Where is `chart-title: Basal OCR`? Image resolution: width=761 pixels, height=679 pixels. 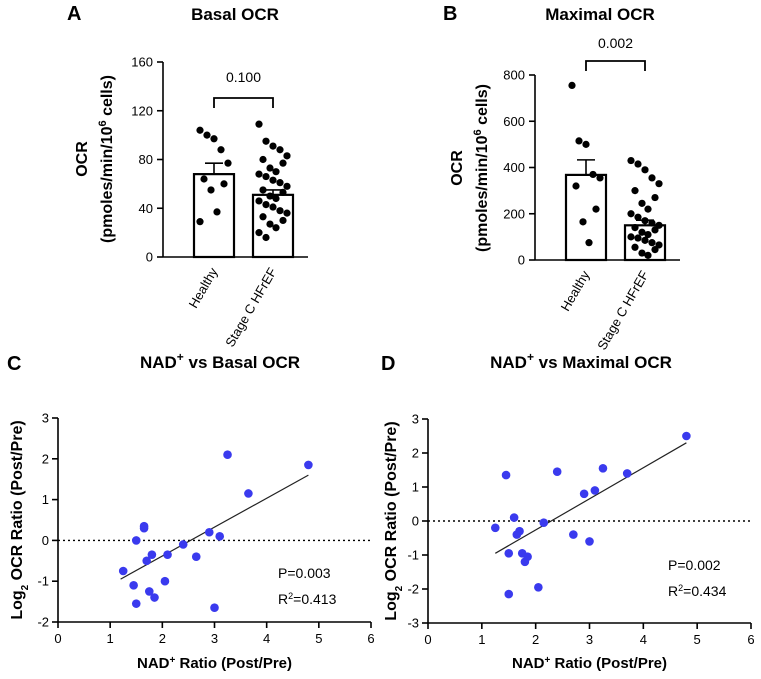
chart-title: Basal OCR is located at coordinates (235, 14).